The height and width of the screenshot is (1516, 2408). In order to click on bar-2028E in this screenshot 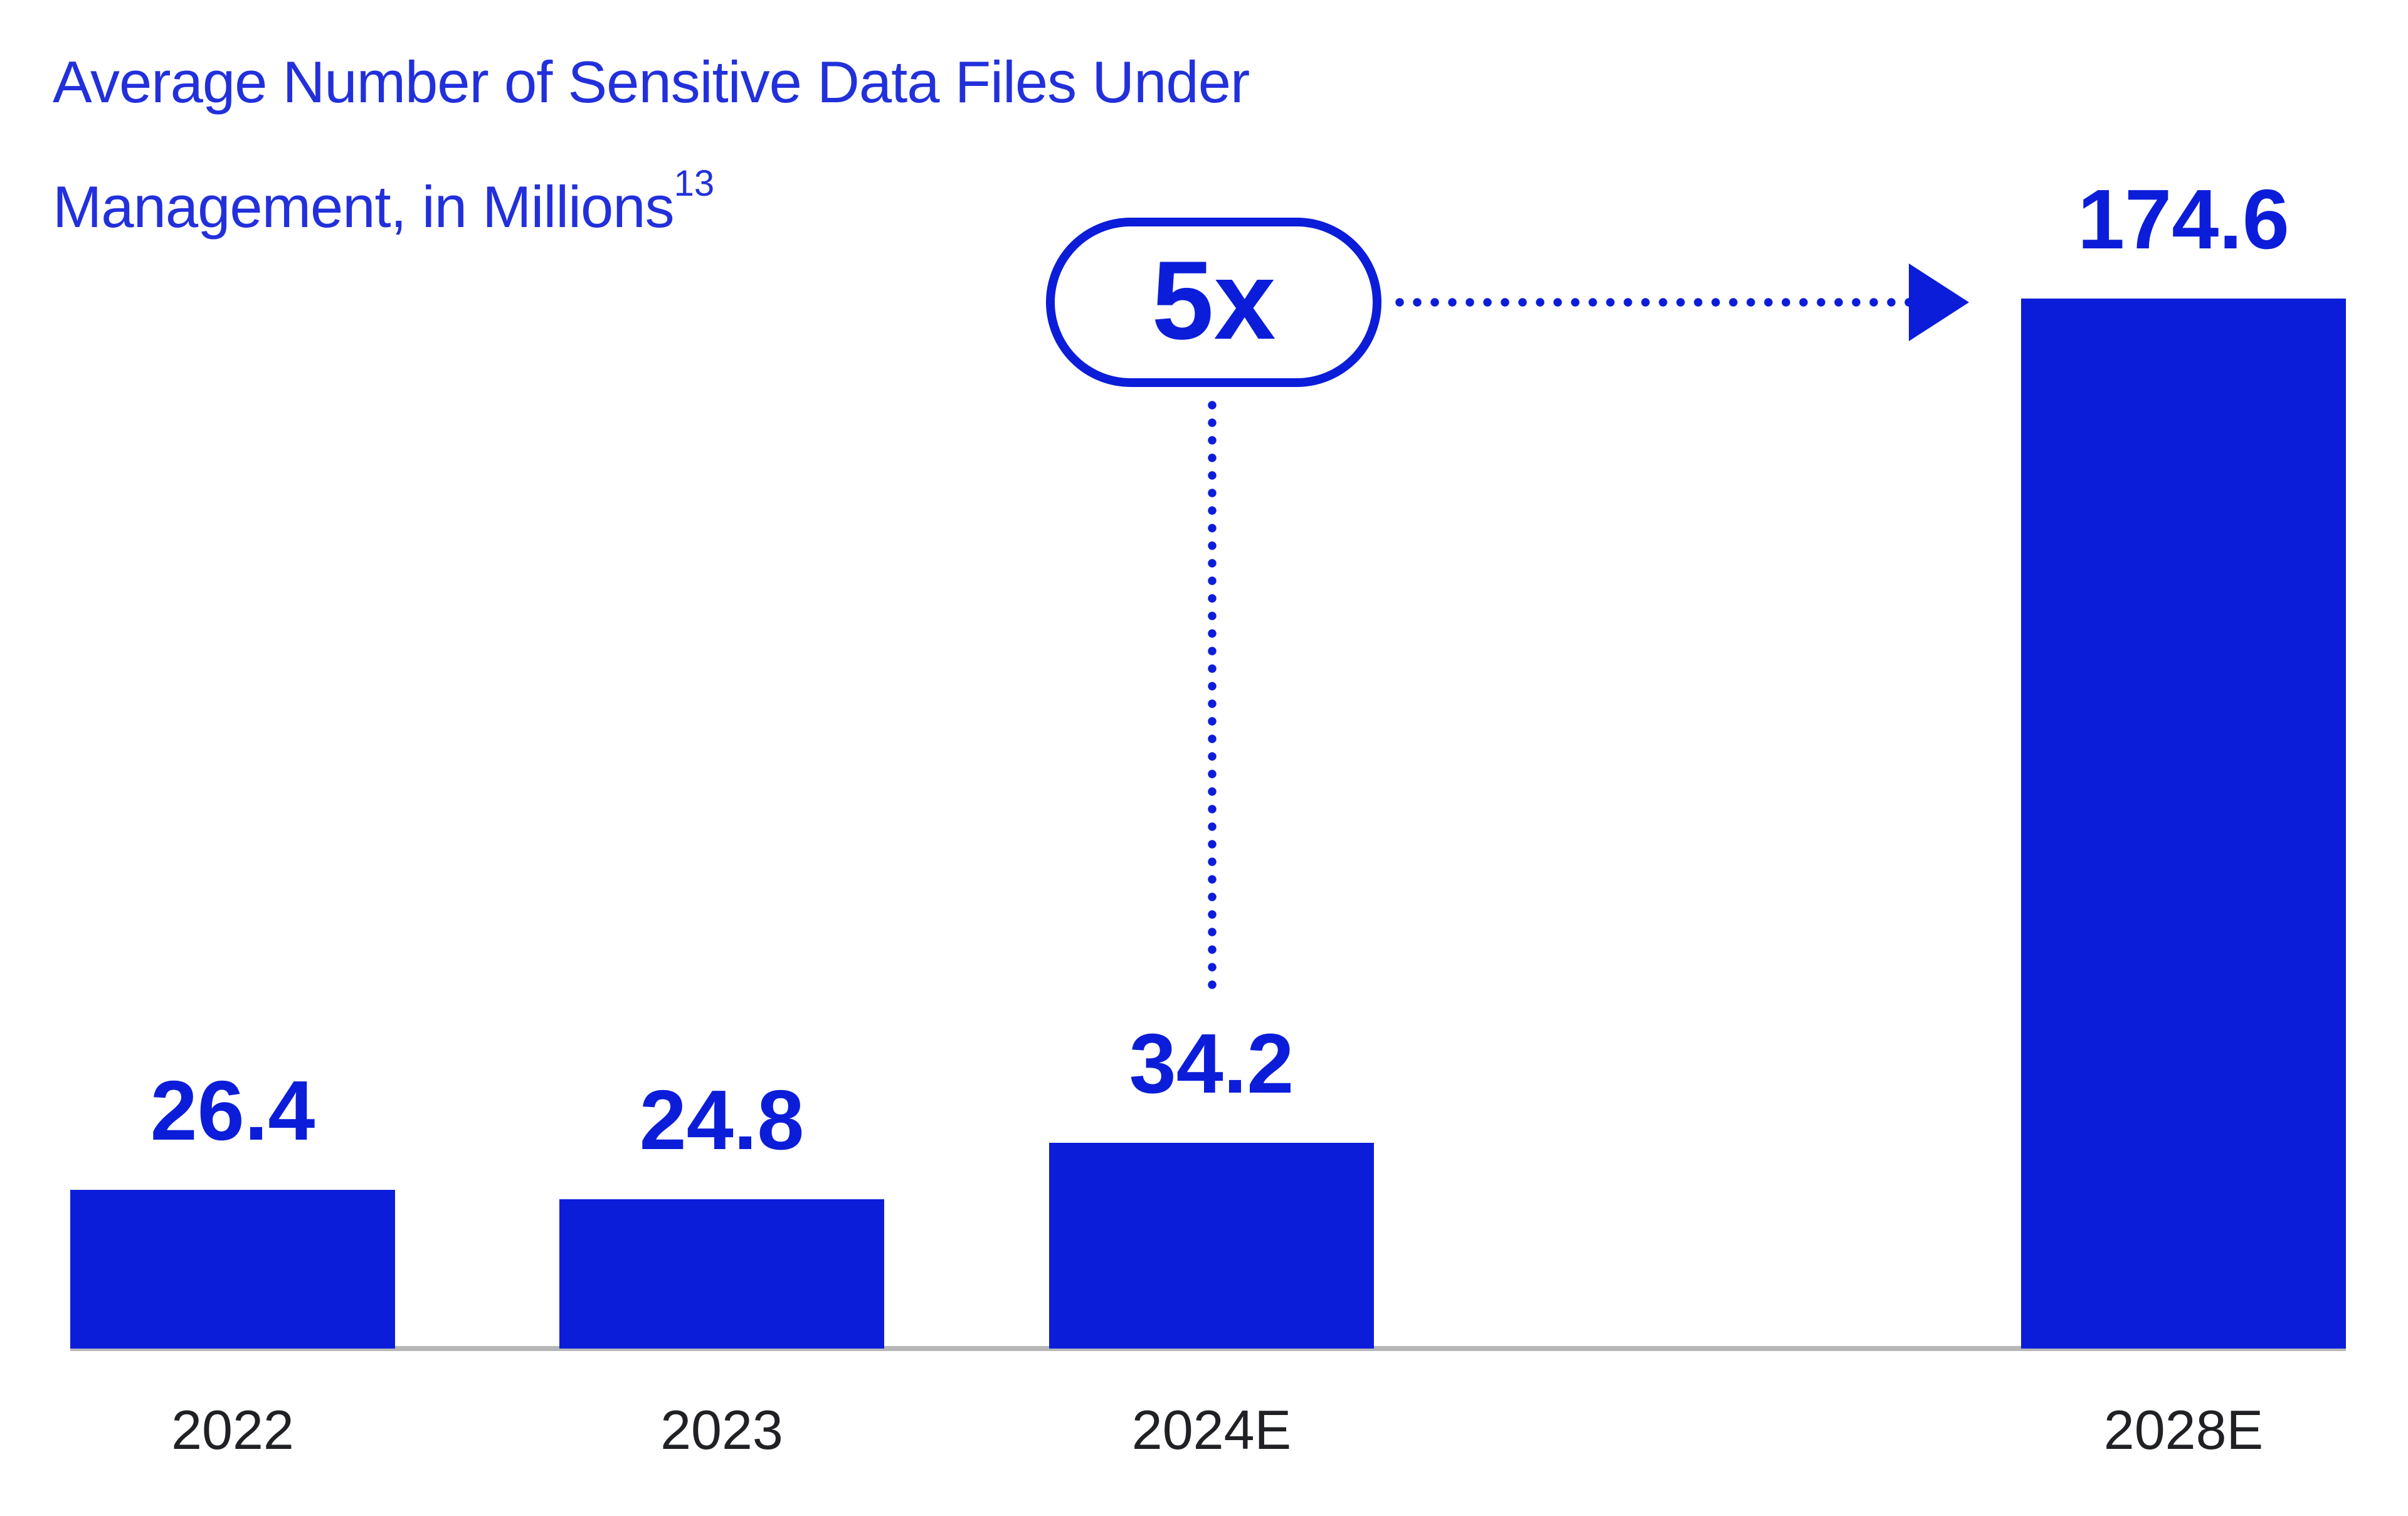, I will do `click(2183, 824)`.